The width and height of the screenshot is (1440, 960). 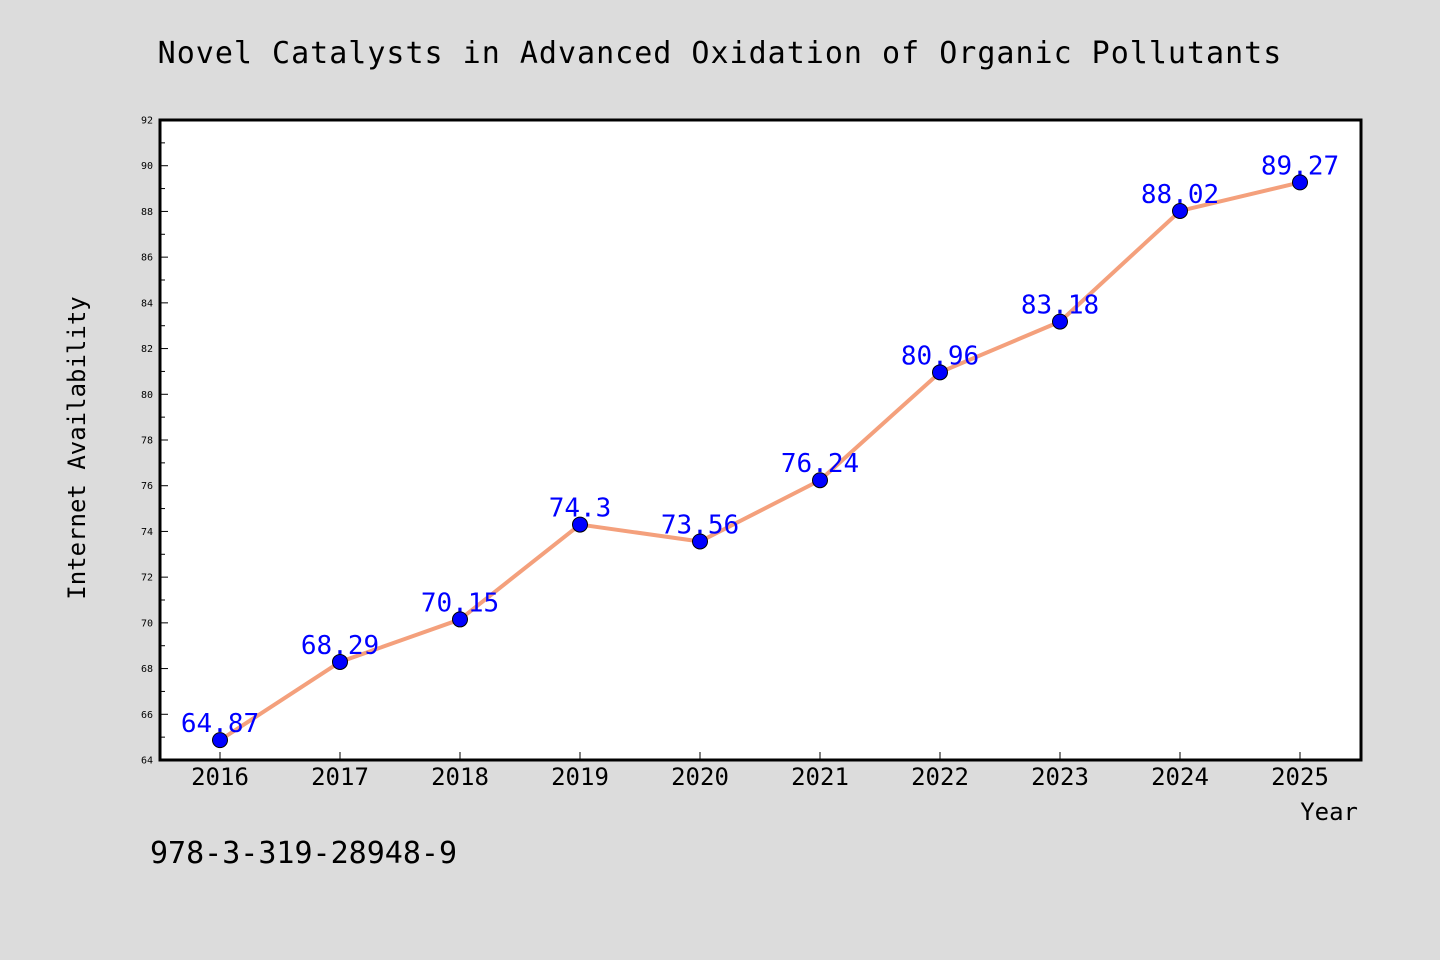 I want to click on y-tick-label: 74, so click(x=147, y=532).